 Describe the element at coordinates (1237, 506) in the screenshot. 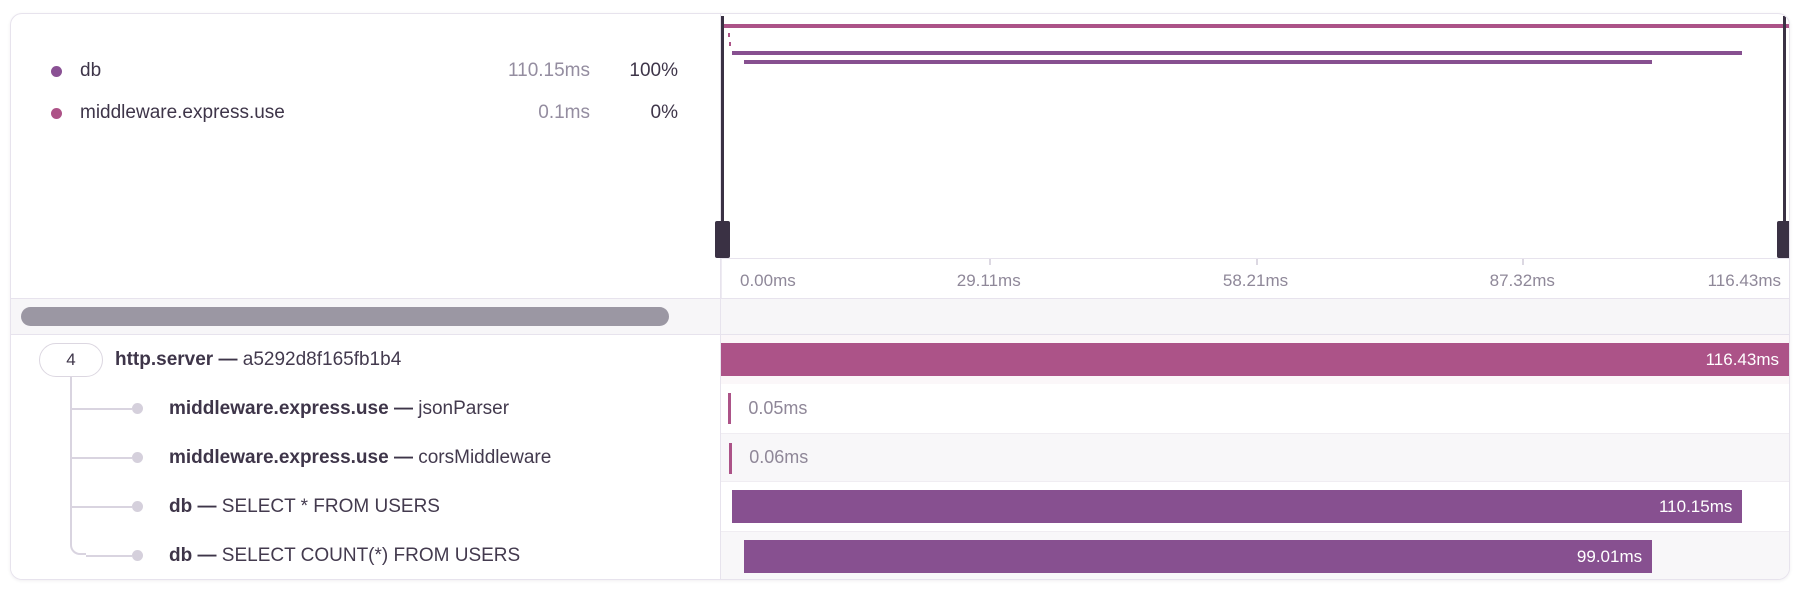

I see `span-bar: 110.15ms` at that location.